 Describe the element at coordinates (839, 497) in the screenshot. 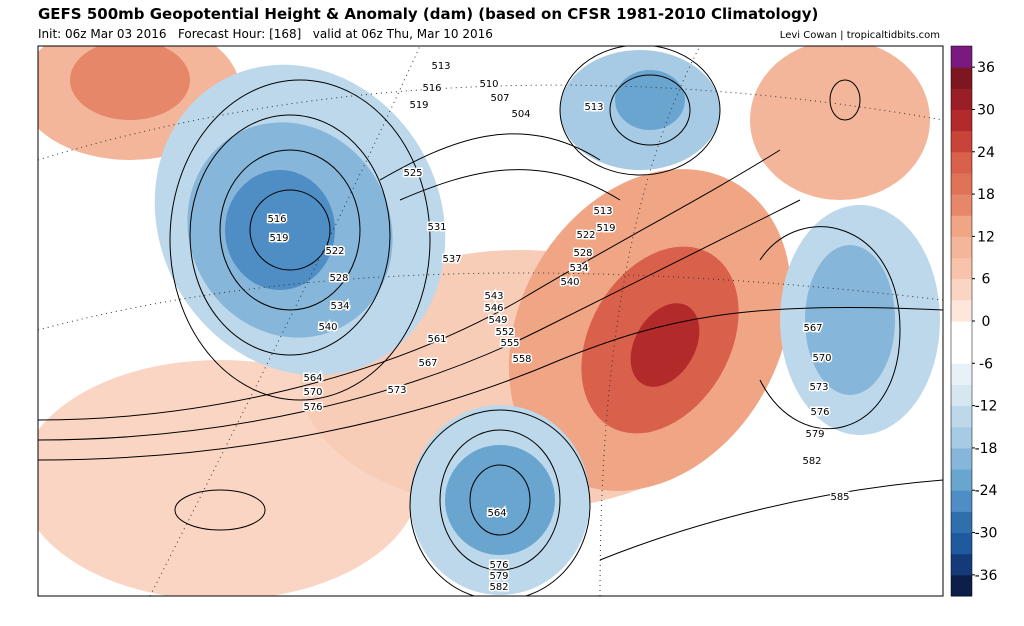

I see `contour-label: 585` at that location.